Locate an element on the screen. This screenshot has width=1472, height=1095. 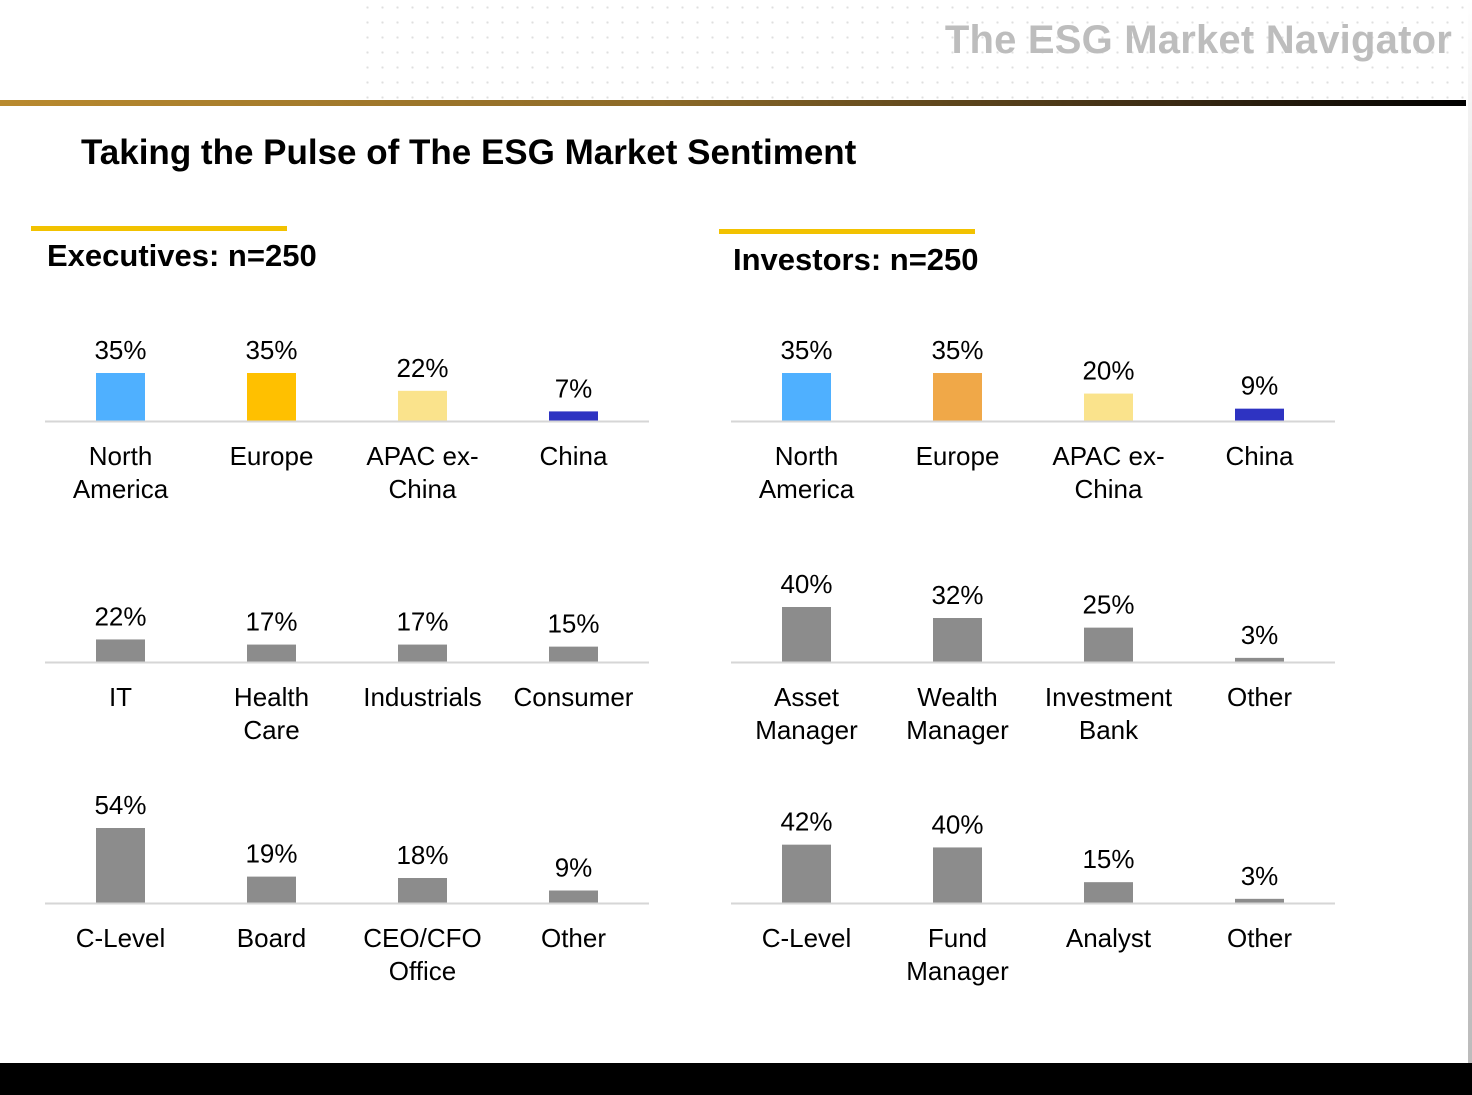
tick-label-line: Consumer is located at coordinates (574, 697).